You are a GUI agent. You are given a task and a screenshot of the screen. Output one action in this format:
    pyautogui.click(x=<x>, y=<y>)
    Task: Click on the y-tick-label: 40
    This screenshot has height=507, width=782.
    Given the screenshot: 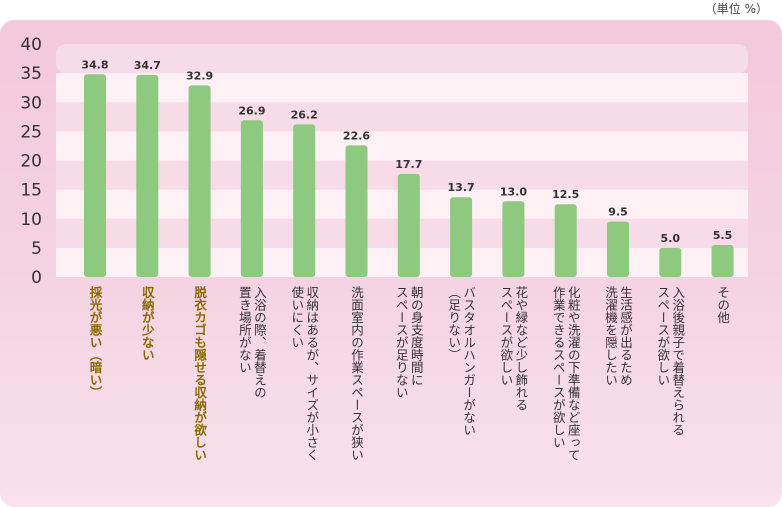 What is the action you would take?
    pyautogui.click(x=31, y=45)
    